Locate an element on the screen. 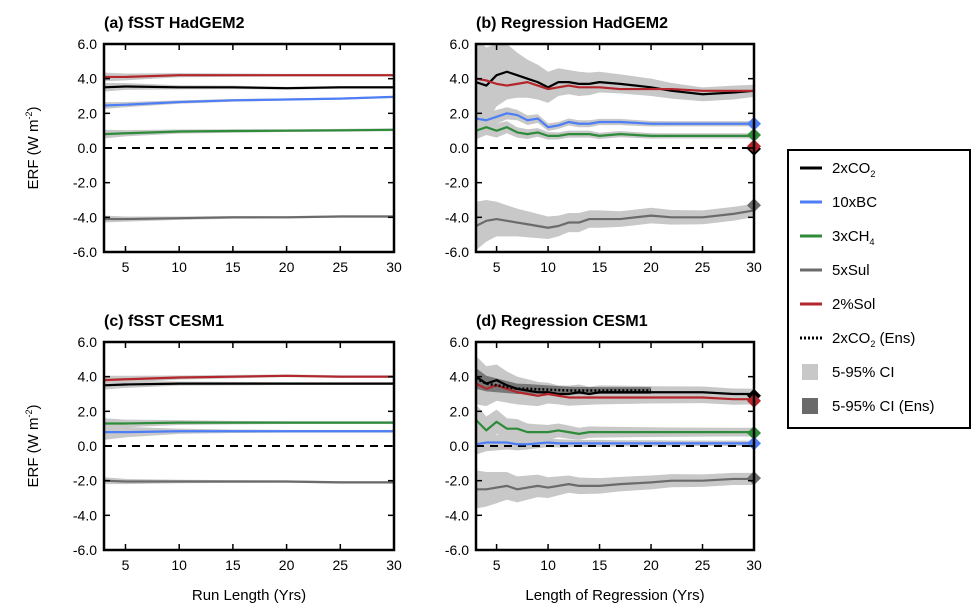 This screenshot has height=614, width=980. legend-label-co2: 2xCO2 is located at coordinates (853, 169).